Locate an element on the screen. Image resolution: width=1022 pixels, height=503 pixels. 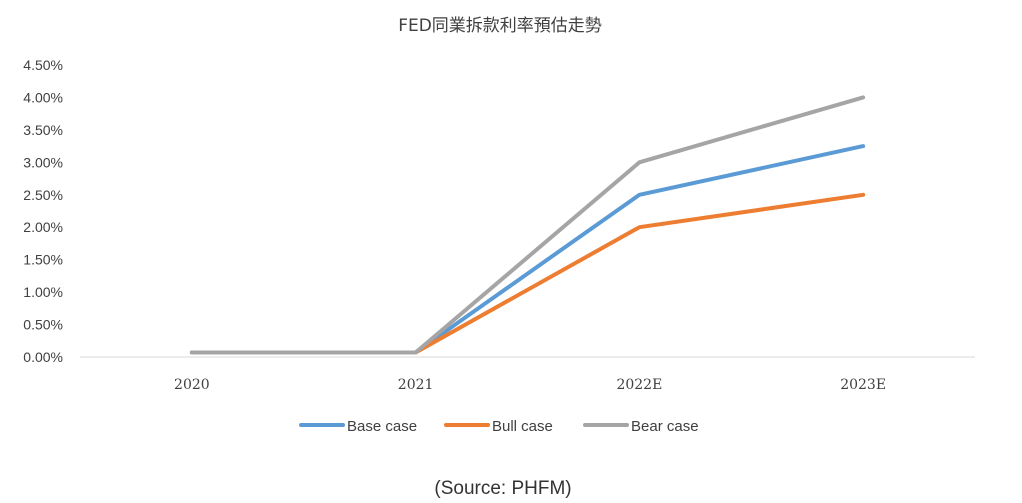
y-tick-label: 4.50% is located at coordinates (43, 65).